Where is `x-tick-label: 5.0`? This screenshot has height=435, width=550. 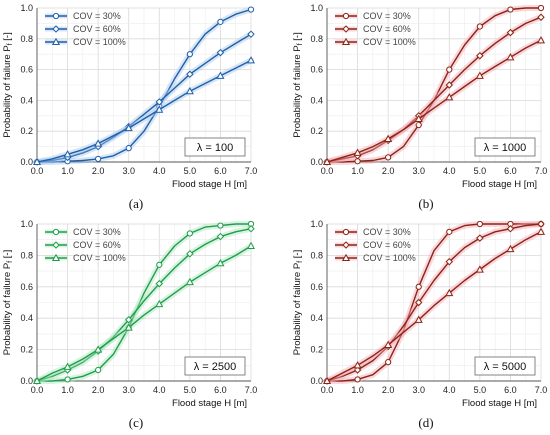 x-tick-label: 5.0 is located at coordinates (480, 171).